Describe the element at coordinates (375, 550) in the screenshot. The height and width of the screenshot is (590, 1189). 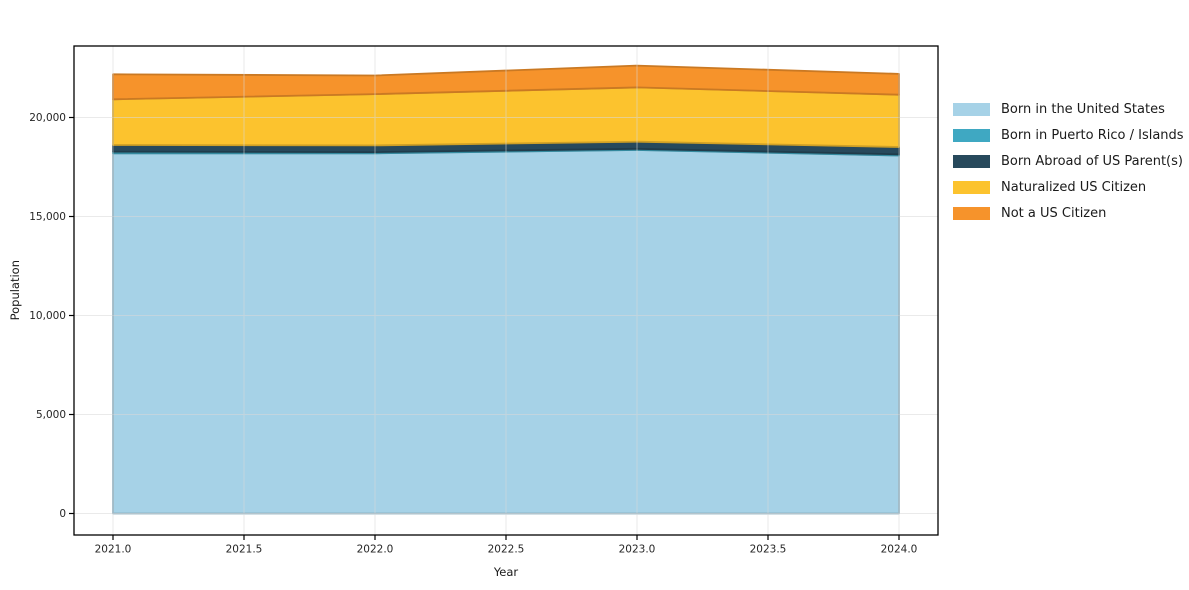
I see `x-tick-label: 2022.0` at that location.